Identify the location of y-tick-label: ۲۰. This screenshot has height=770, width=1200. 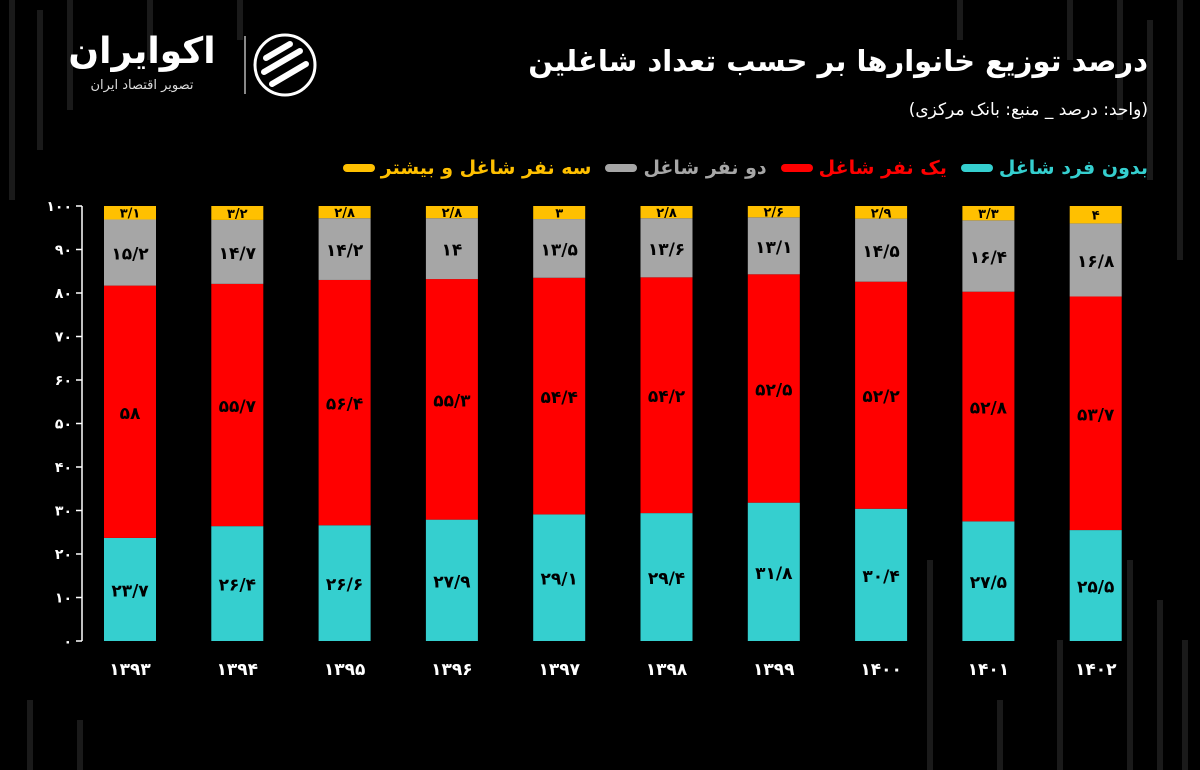
(63, 555).